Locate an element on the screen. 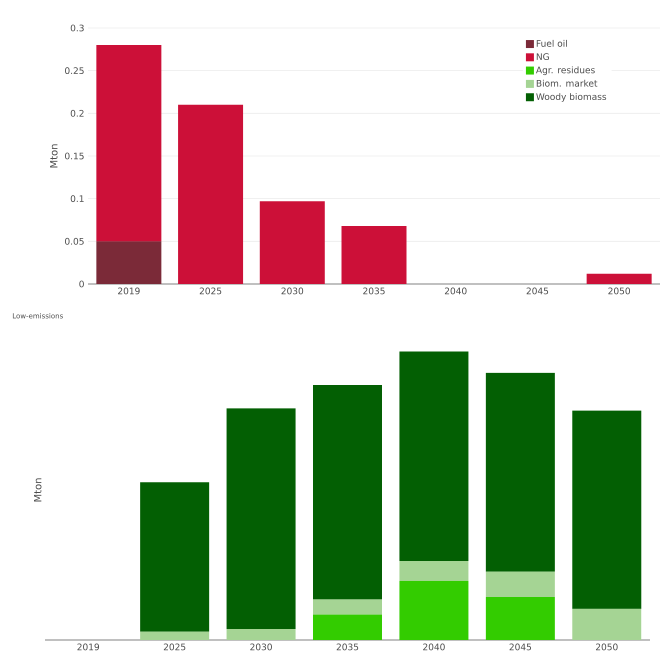 This screenshot has height=656, width=669. y-tick-label: 0.3 is located at coordinates (77, 28).